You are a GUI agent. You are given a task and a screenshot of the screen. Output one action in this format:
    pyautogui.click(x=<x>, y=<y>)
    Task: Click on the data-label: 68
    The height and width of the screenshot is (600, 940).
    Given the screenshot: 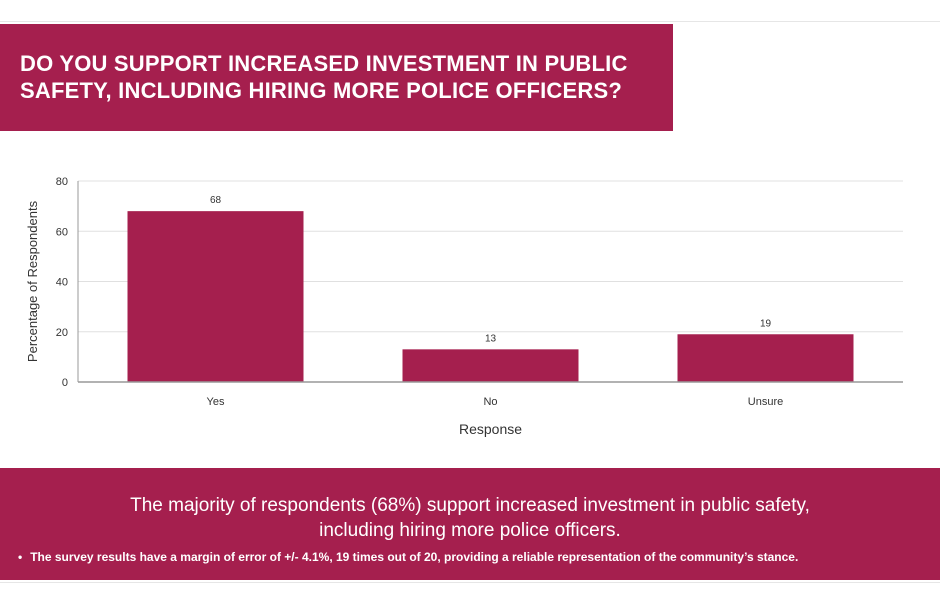 What is the action you would take?
    pyautogui.click(x=216, y=200)
    